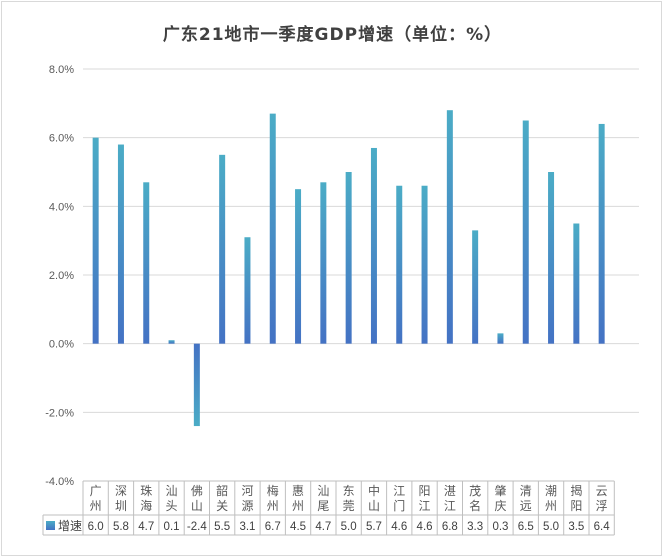 This screenshot has width=665, height=559. What do you see at coordinates (197, 527) in the screenshot?
I see `data-table-value: -2.4` at bounding box center [197, 527].